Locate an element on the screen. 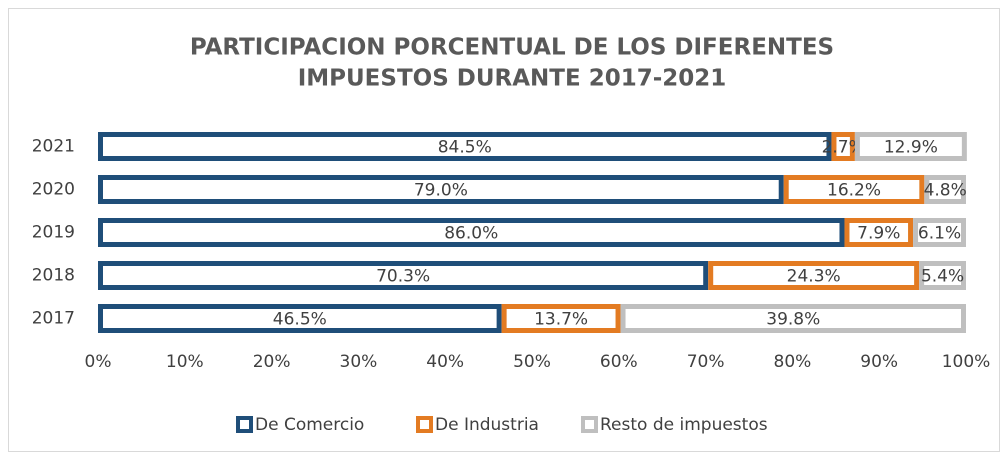 The width and height of the screenshot is (1008, 458). data-label: 24.3% is located at coordinates (814, 277).